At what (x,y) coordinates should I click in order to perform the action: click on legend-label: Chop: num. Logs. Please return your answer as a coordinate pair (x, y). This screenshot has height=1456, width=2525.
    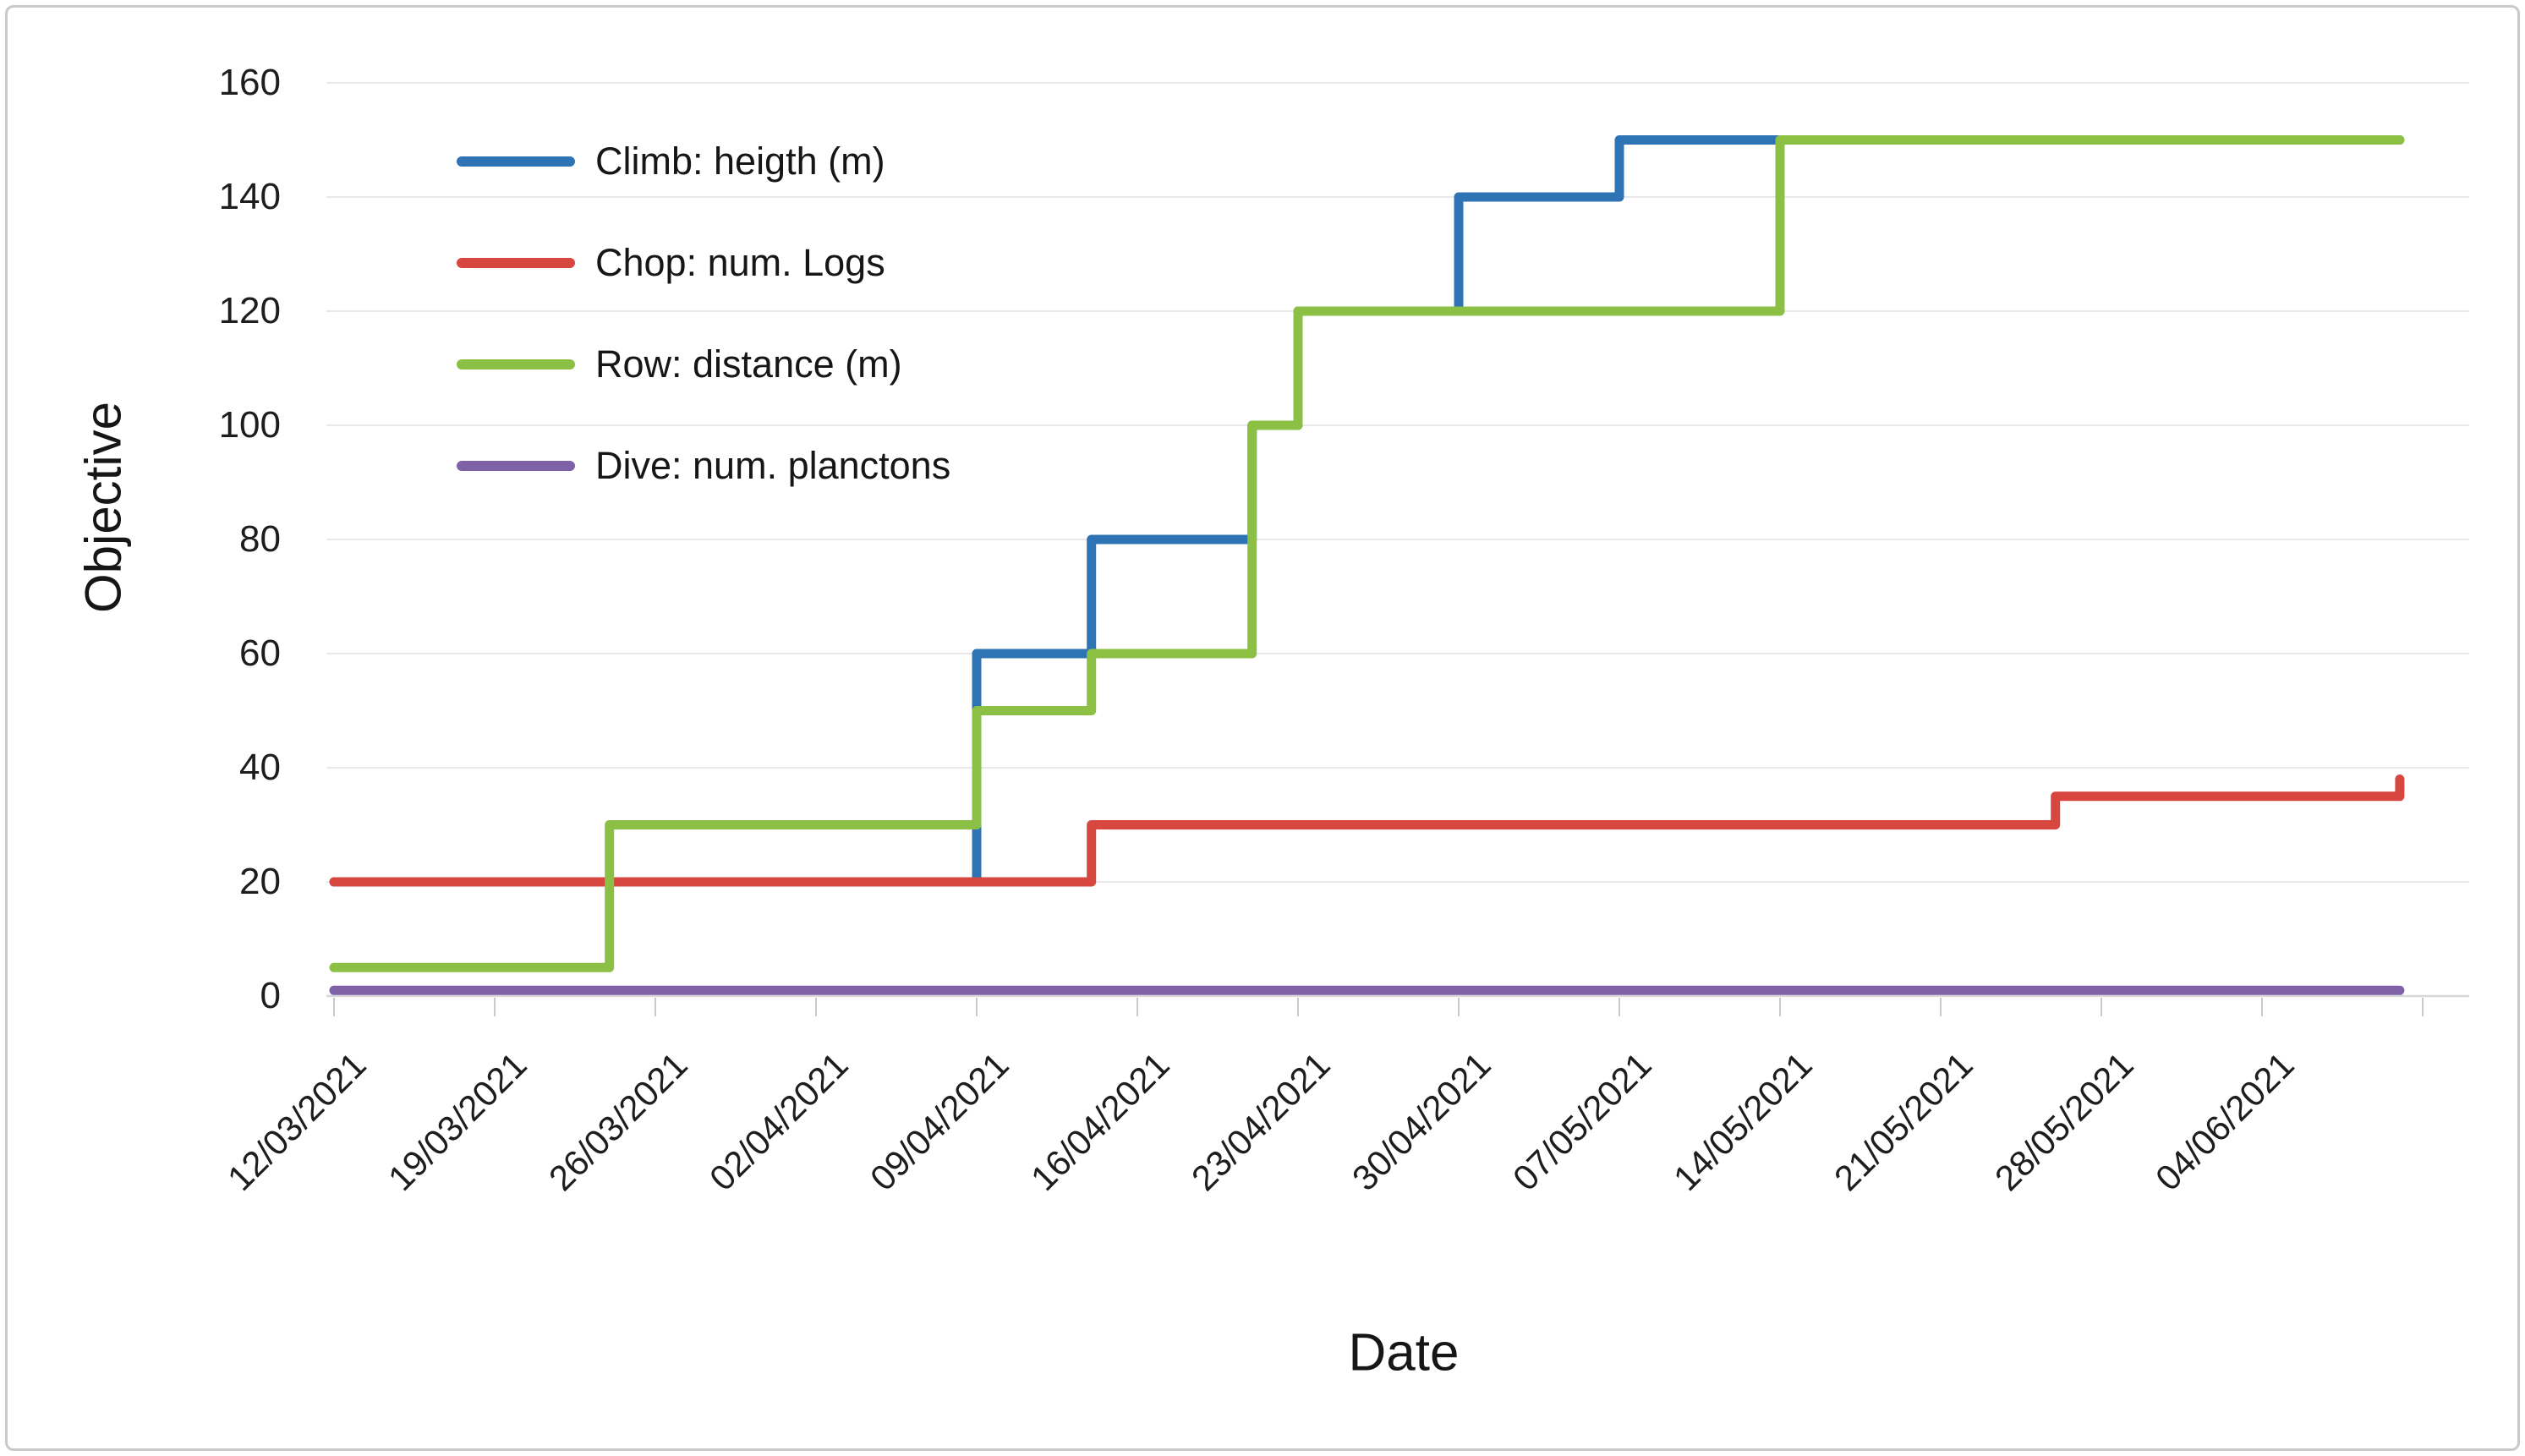
    Looking at the image, I should click on (740, 262).